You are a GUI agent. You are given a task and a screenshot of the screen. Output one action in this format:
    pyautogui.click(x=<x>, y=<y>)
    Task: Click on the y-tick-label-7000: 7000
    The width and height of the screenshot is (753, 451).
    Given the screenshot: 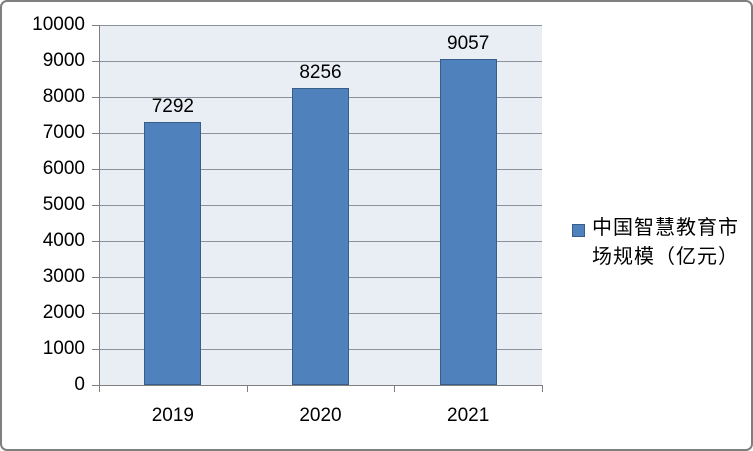 What is the action you would take?
    pyautogui.click(x=63, y=132)
    